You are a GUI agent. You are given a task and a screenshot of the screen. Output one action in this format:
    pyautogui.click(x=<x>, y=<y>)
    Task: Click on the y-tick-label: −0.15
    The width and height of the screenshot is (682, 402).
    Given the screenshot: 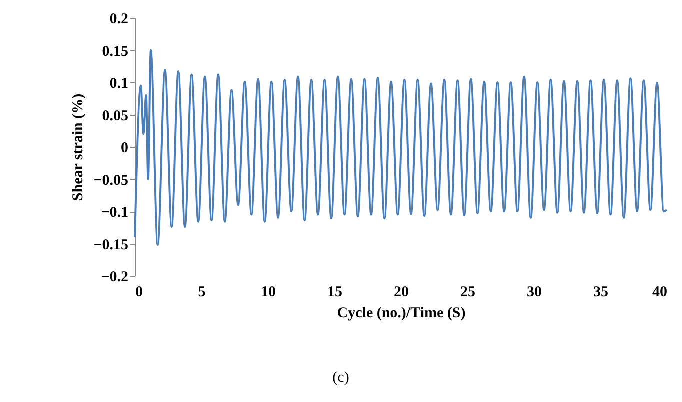 What is the action you would take?
    pyautogui.click(x=111, y=245)
    